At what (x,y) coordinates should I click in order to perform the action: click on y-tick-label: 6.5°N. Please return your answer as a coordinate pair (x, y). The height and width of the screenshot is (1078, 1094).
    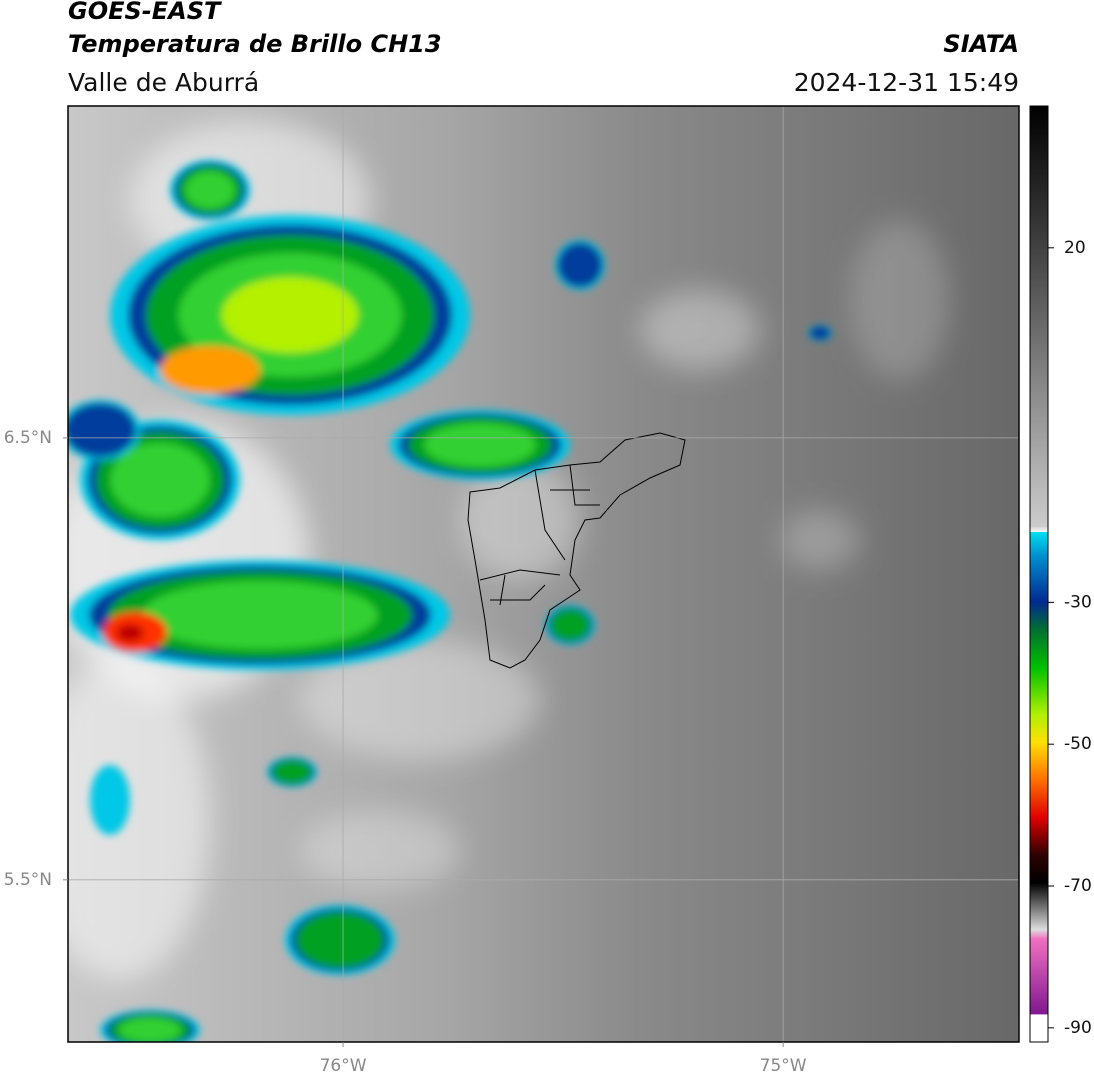
    Looking at the image, I should click on (28, 438).